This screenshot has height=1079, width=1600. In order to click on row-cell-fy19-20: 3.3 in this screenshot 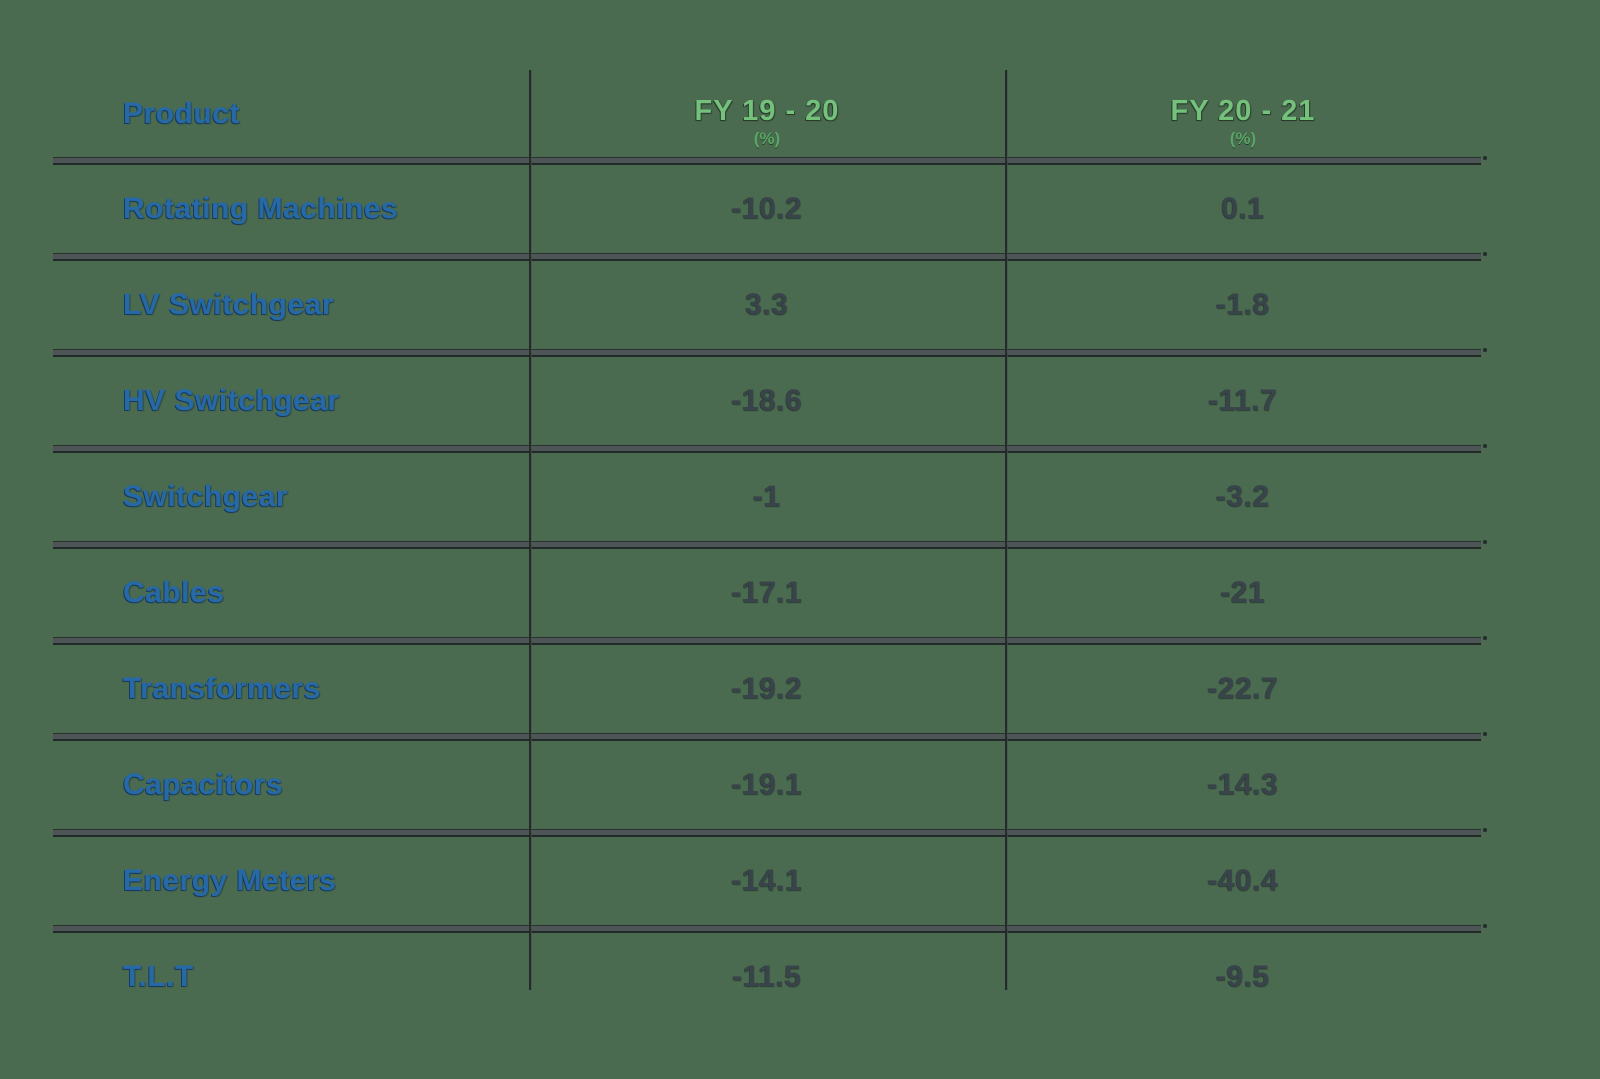, I will do `click(767, 305)`.